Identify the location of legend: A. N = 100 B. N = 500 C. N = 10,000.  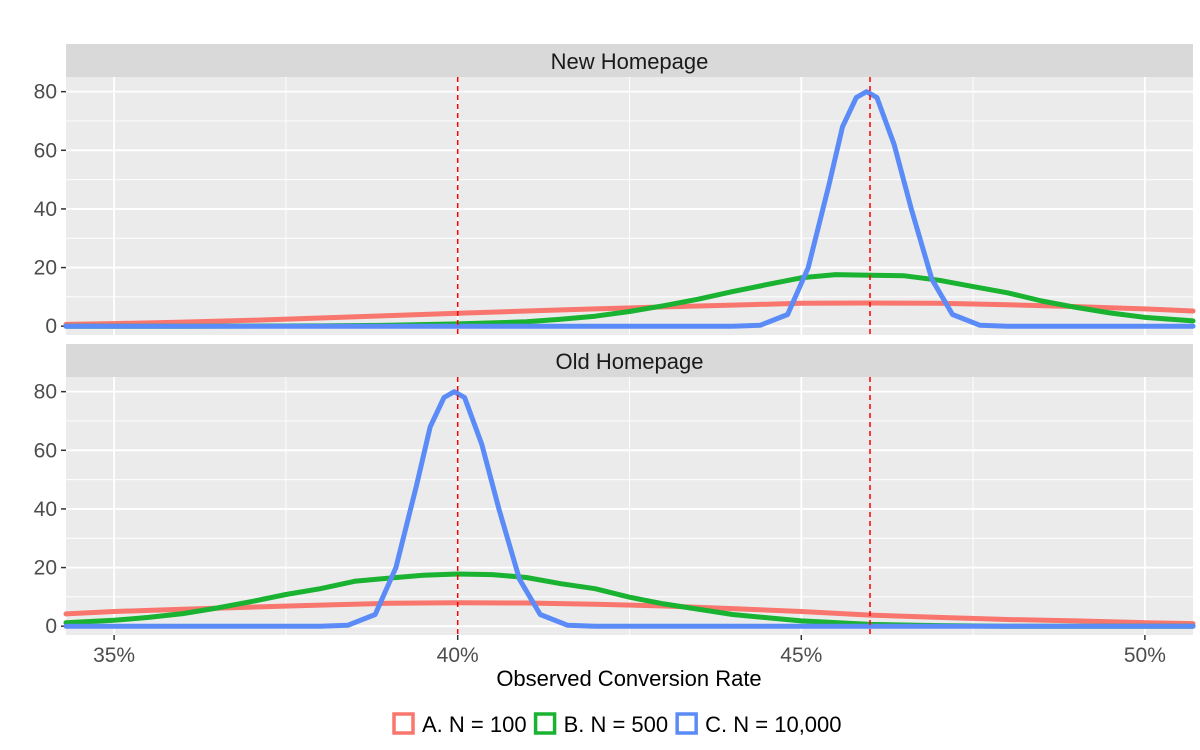
(617, 724).